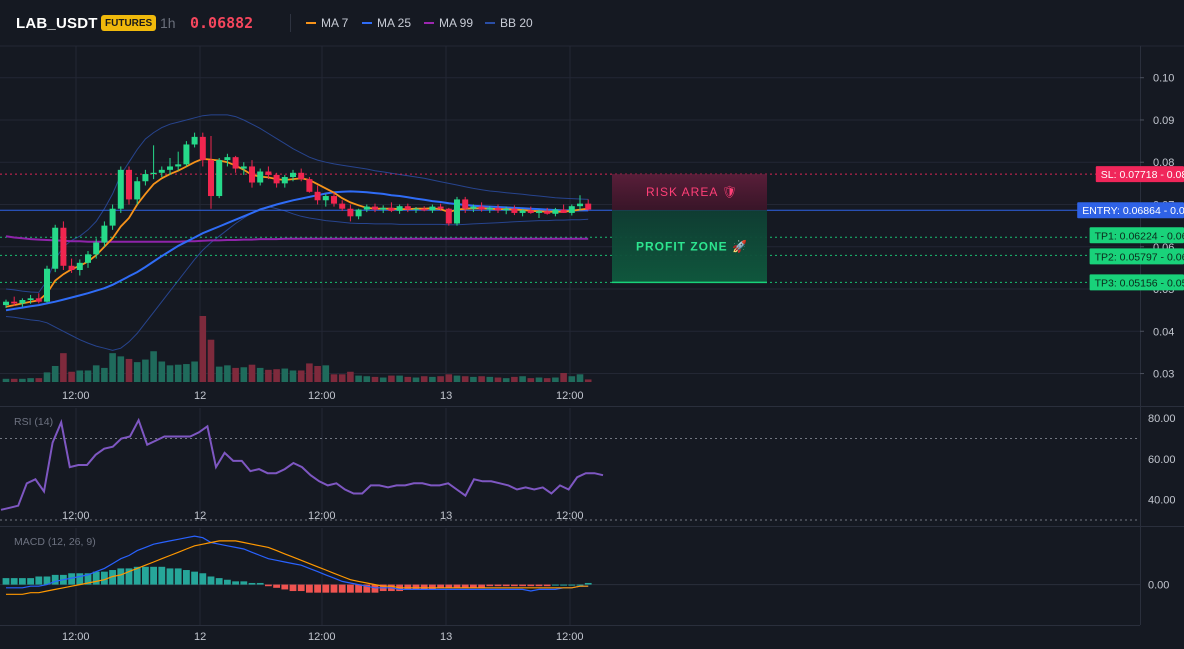  I want to click on ma7-line, so click(297, 232).